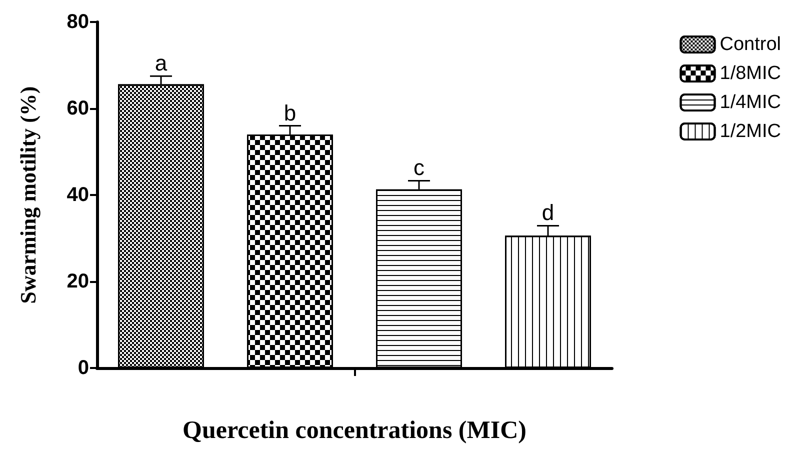 This screenshot has height=452, width=796. Describe the element at coordinates (750, 131) in the screenshot. I see `legend-label: 1/2MIC` at that location.